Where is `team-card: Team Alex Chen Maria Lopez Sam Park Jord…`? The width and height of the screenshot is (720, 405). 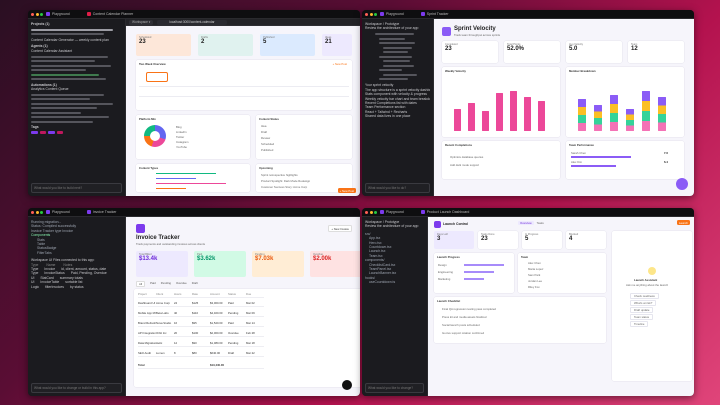 team-card: Team Alex Chen Maria Lopez Sam Park Jord… is located at coordinates (562, 273).